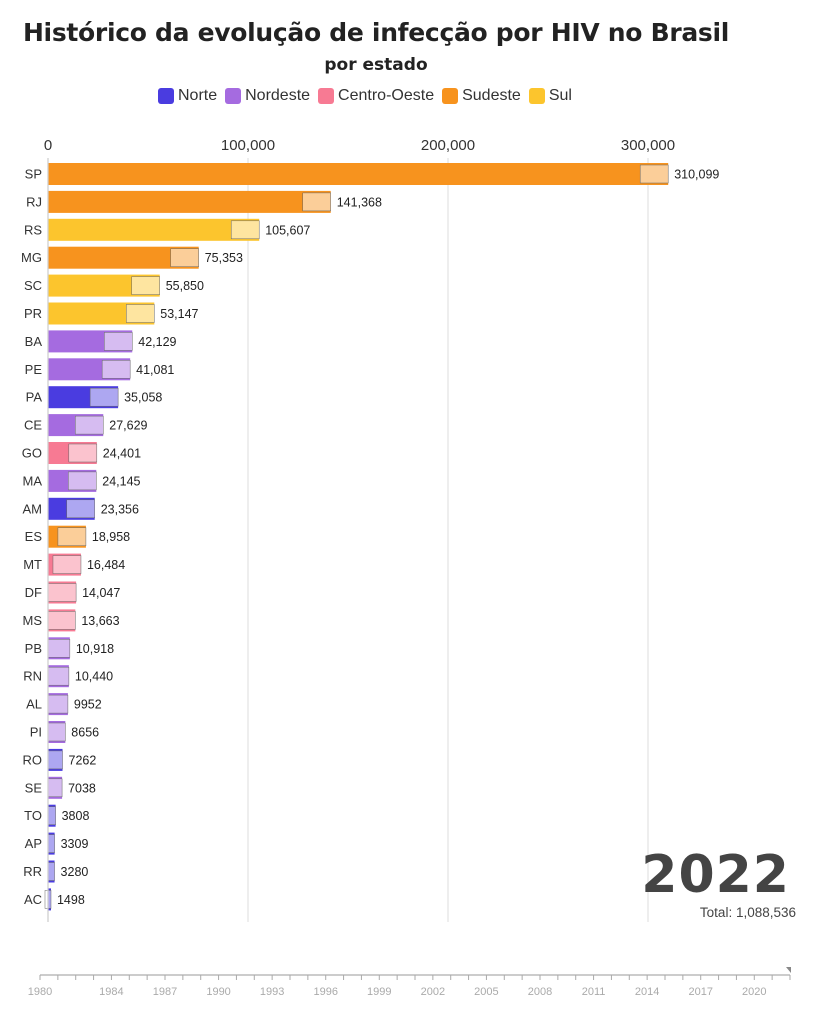 Image resolution: width=826 pixels, height=1023 pixels. I want to click on bar-mg, so click(123, 257).